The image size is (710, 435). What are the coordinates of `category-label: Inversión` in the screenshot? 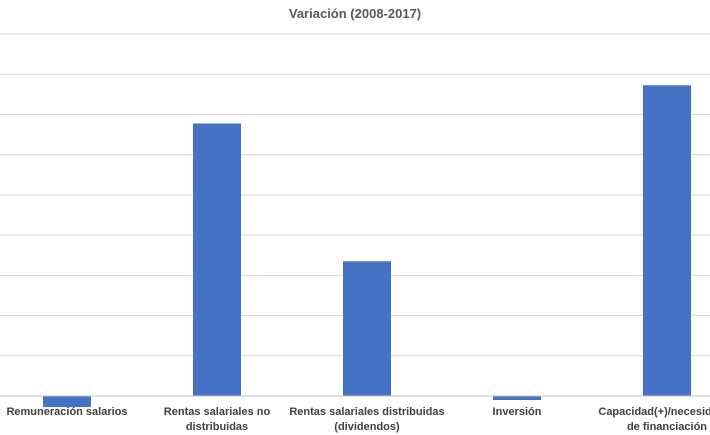 It's located at (517, 412).